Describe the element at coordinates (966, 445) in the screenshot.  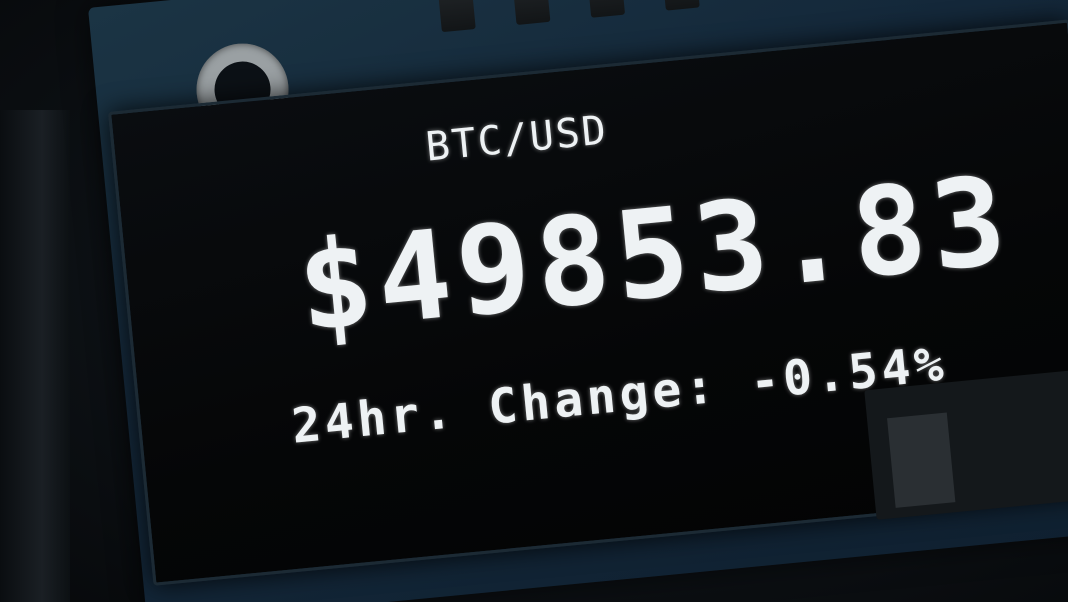
I see `flex-cable-tab` at that location.